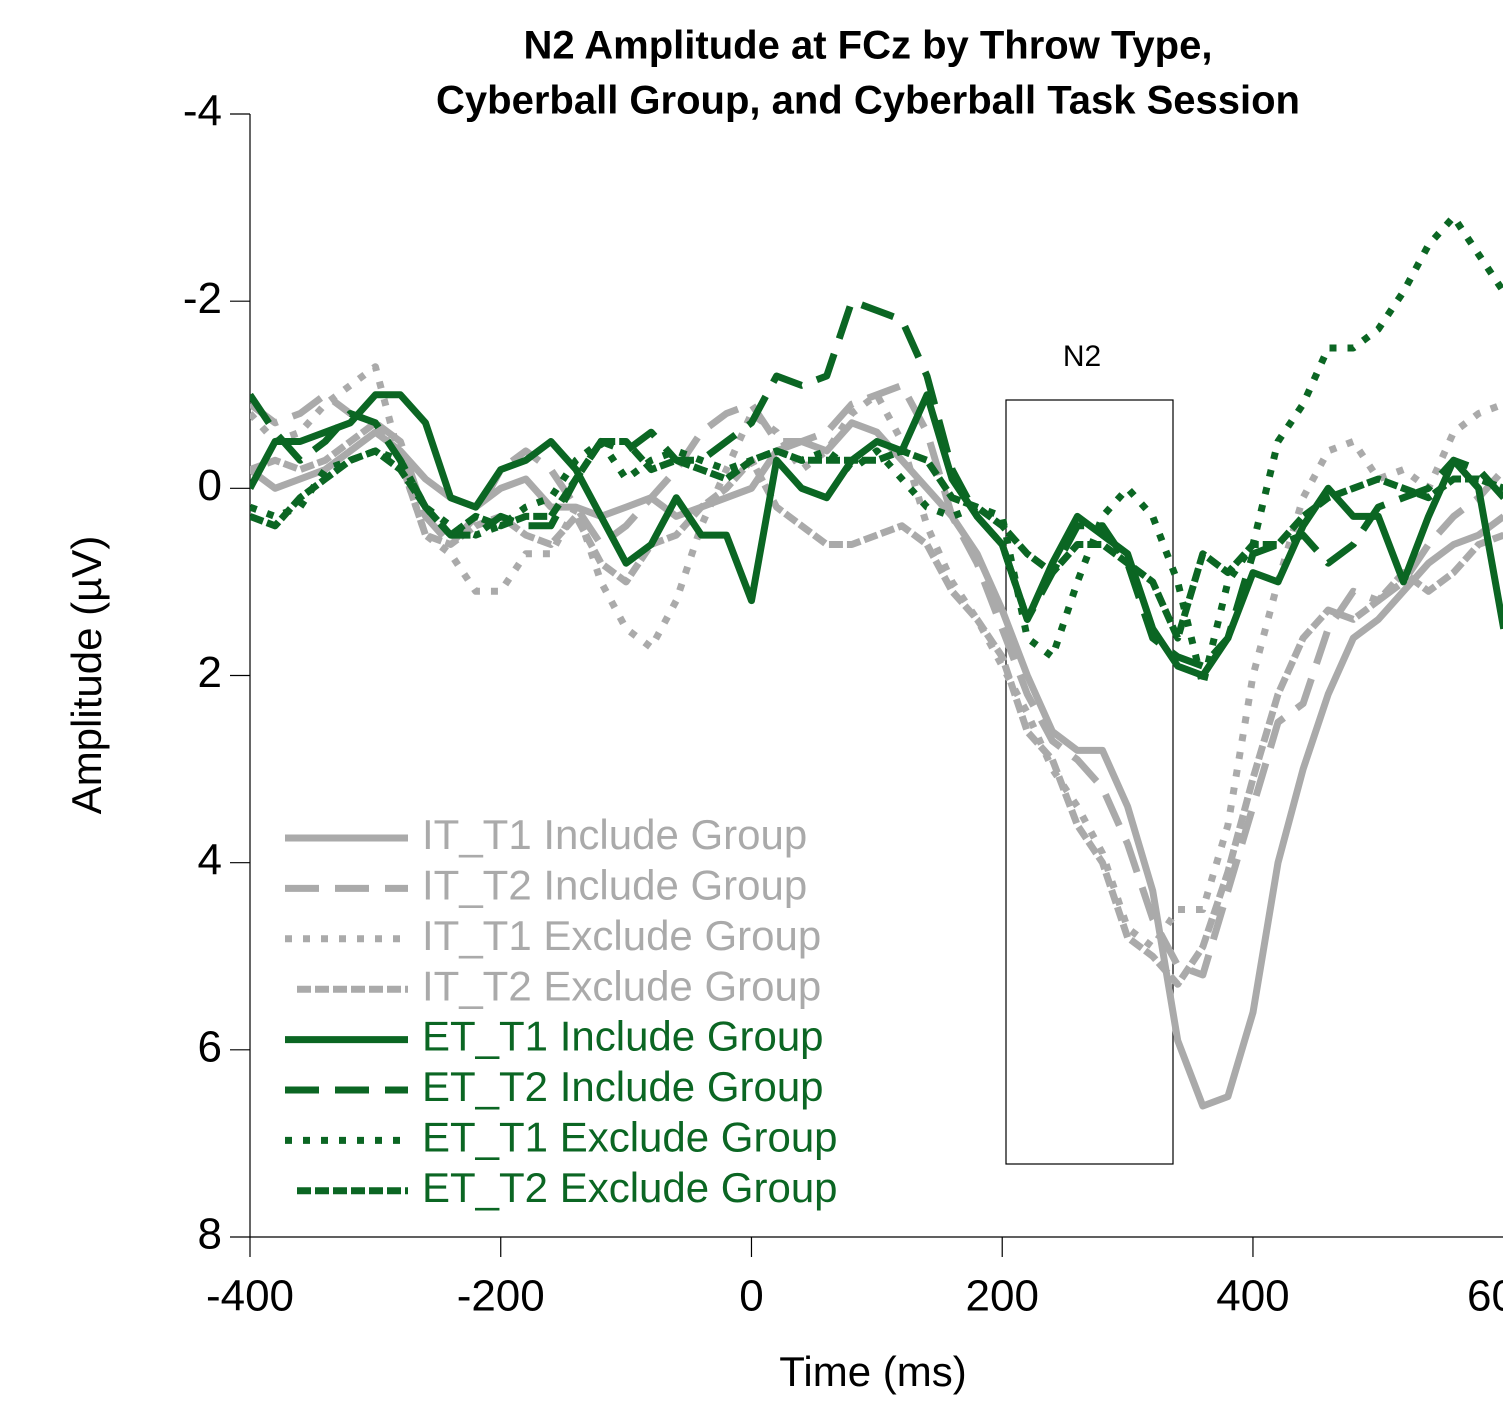 The width and height of the screenshot is (1503, 1402). I want to click on legend-label: IT_T1 Include Group, so click(614, 834).